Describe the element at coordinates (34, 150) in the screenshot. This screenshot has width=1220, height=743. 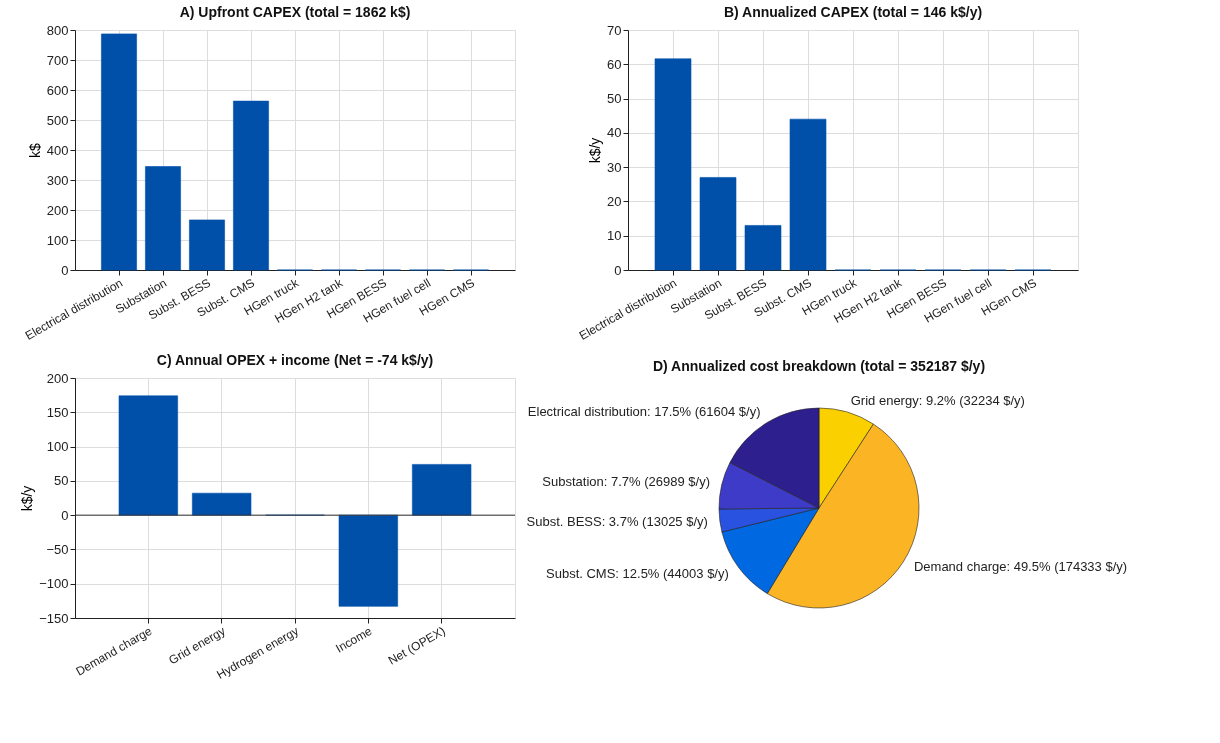
I see `y-axis-title: k$` at that location.